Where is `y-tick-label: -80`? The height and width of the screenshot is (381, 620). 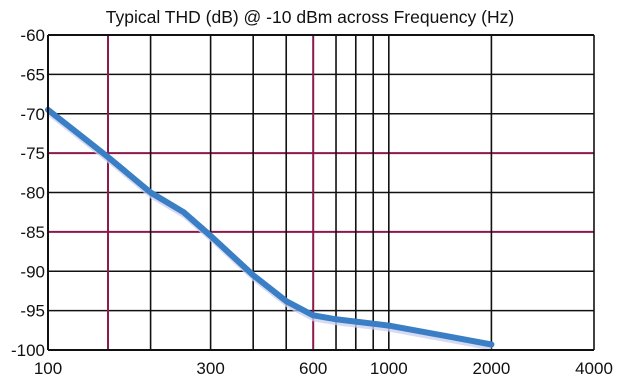
y-tick-label: -80 is located at coordinates (32, 193).